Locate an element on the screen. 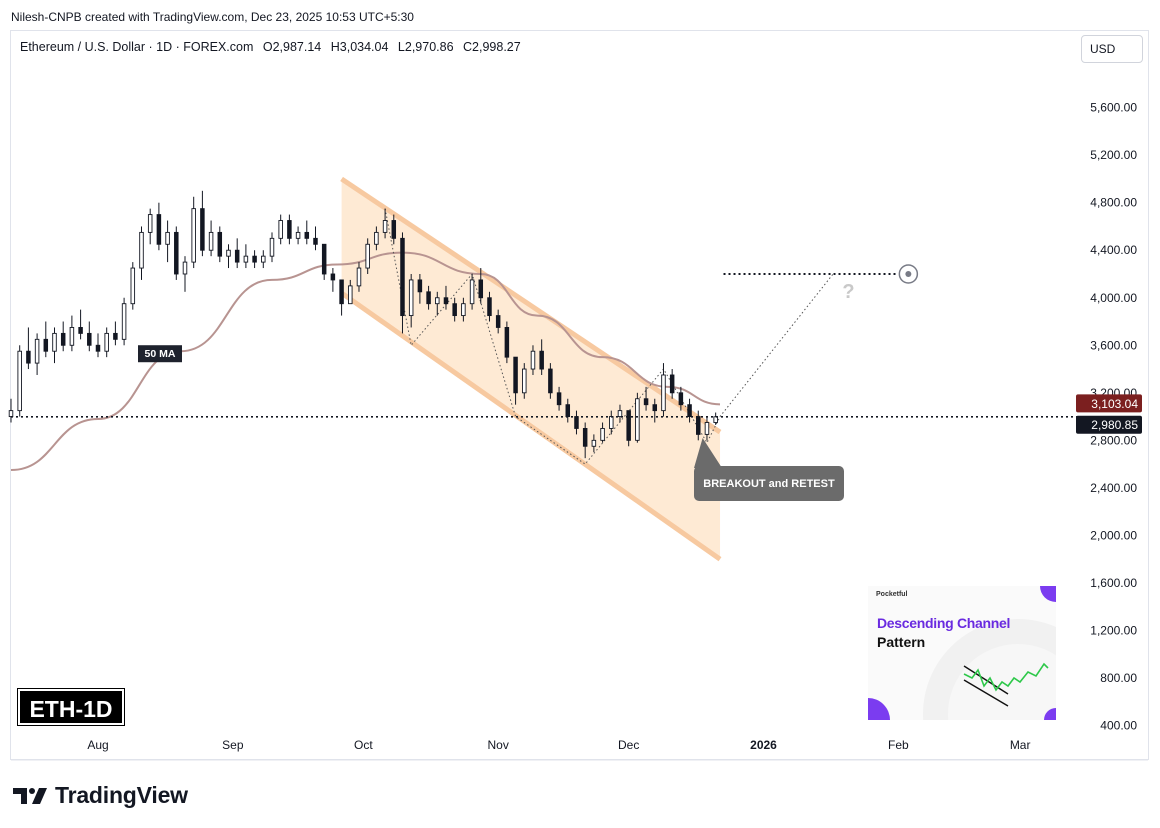 This screenshot has height=828, width=1160. ma-price-badge is located at coordinates (1109, 403).